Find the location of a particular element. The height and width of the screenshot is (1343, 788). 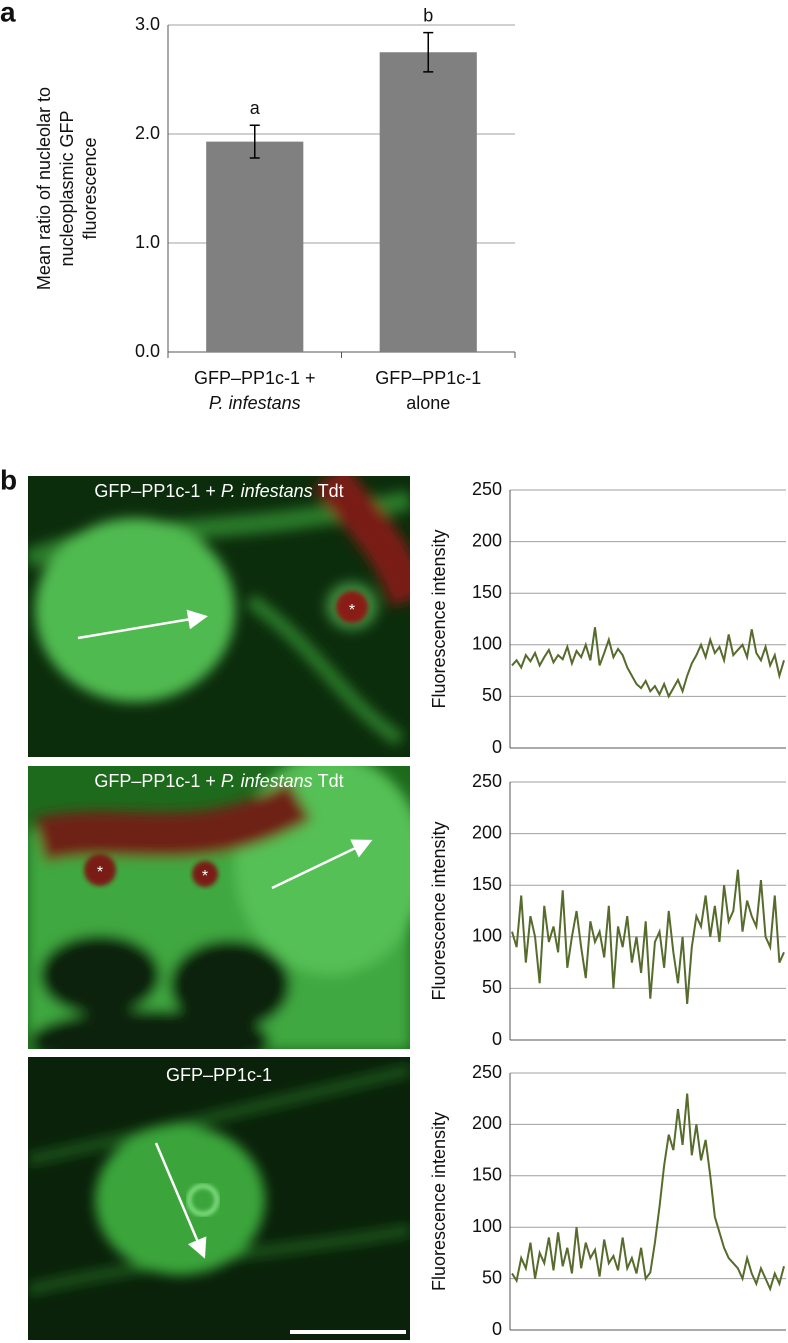

caption-part: GFP–PP1c-1 is located at coordinates (219, 1075).